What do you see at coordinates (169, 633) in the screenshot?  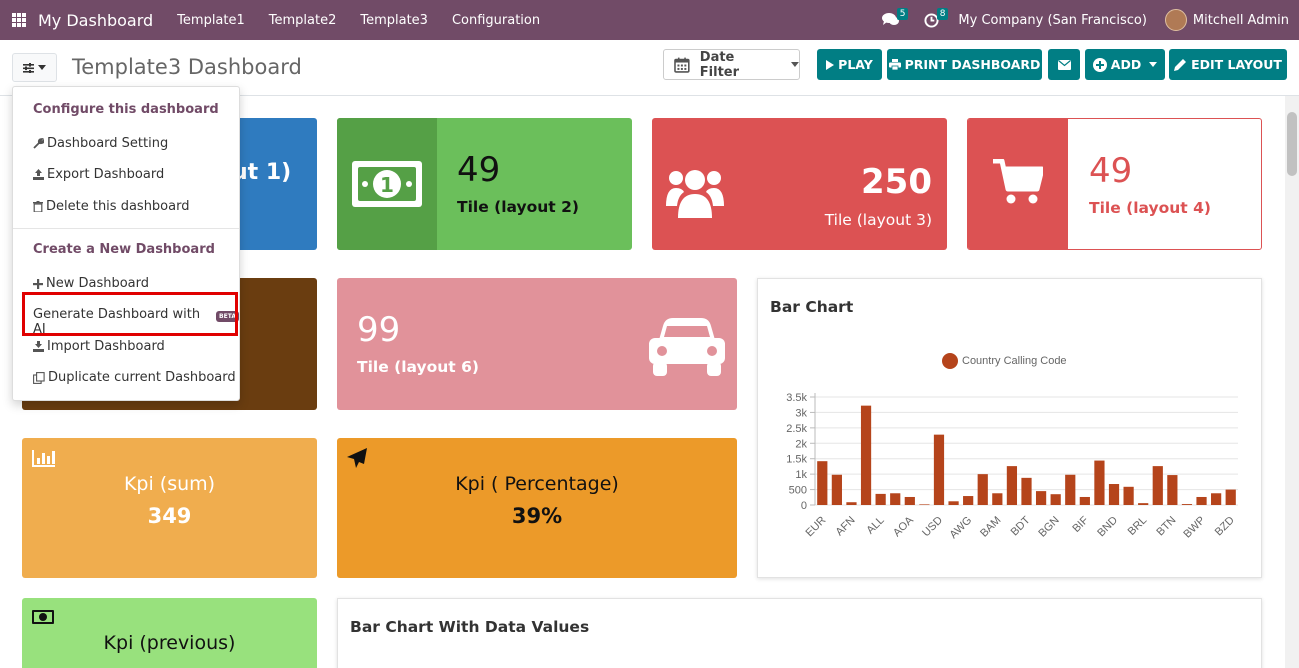 I see `kpi-previous-card: Kpi (previous)` at bounding box center [169, 633].